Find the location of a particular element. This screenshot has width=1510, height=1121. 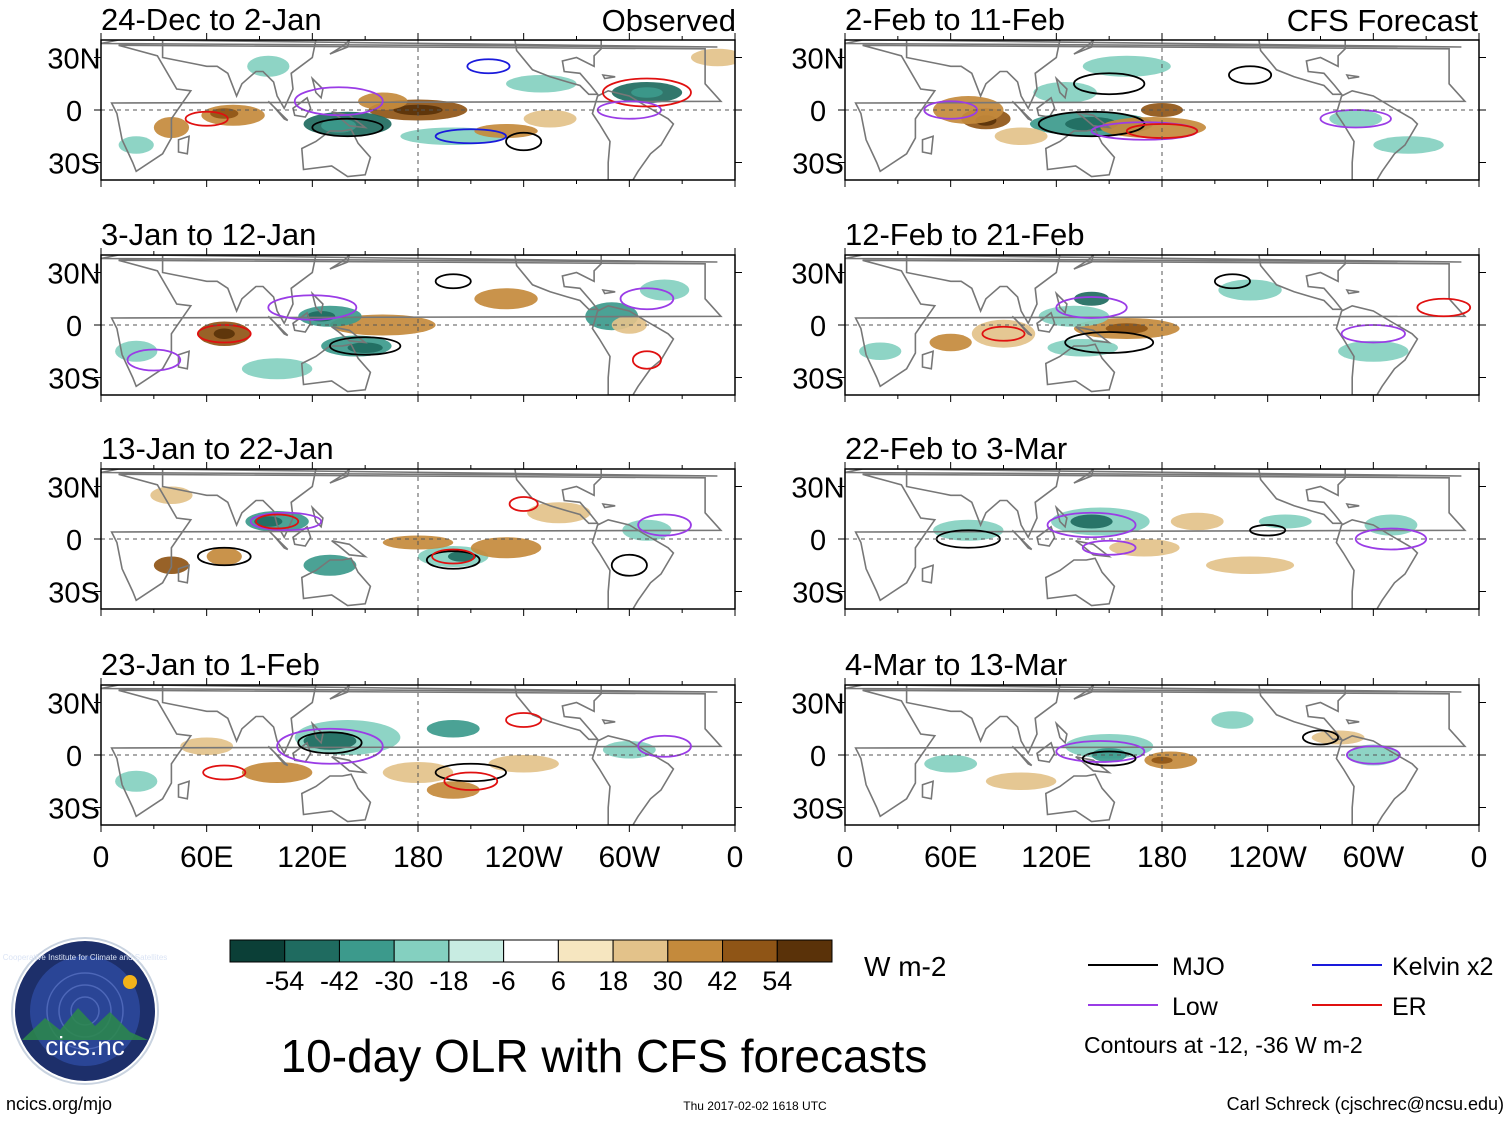

colorbar-tick-label: -30 is located at coordinates (394, 981).